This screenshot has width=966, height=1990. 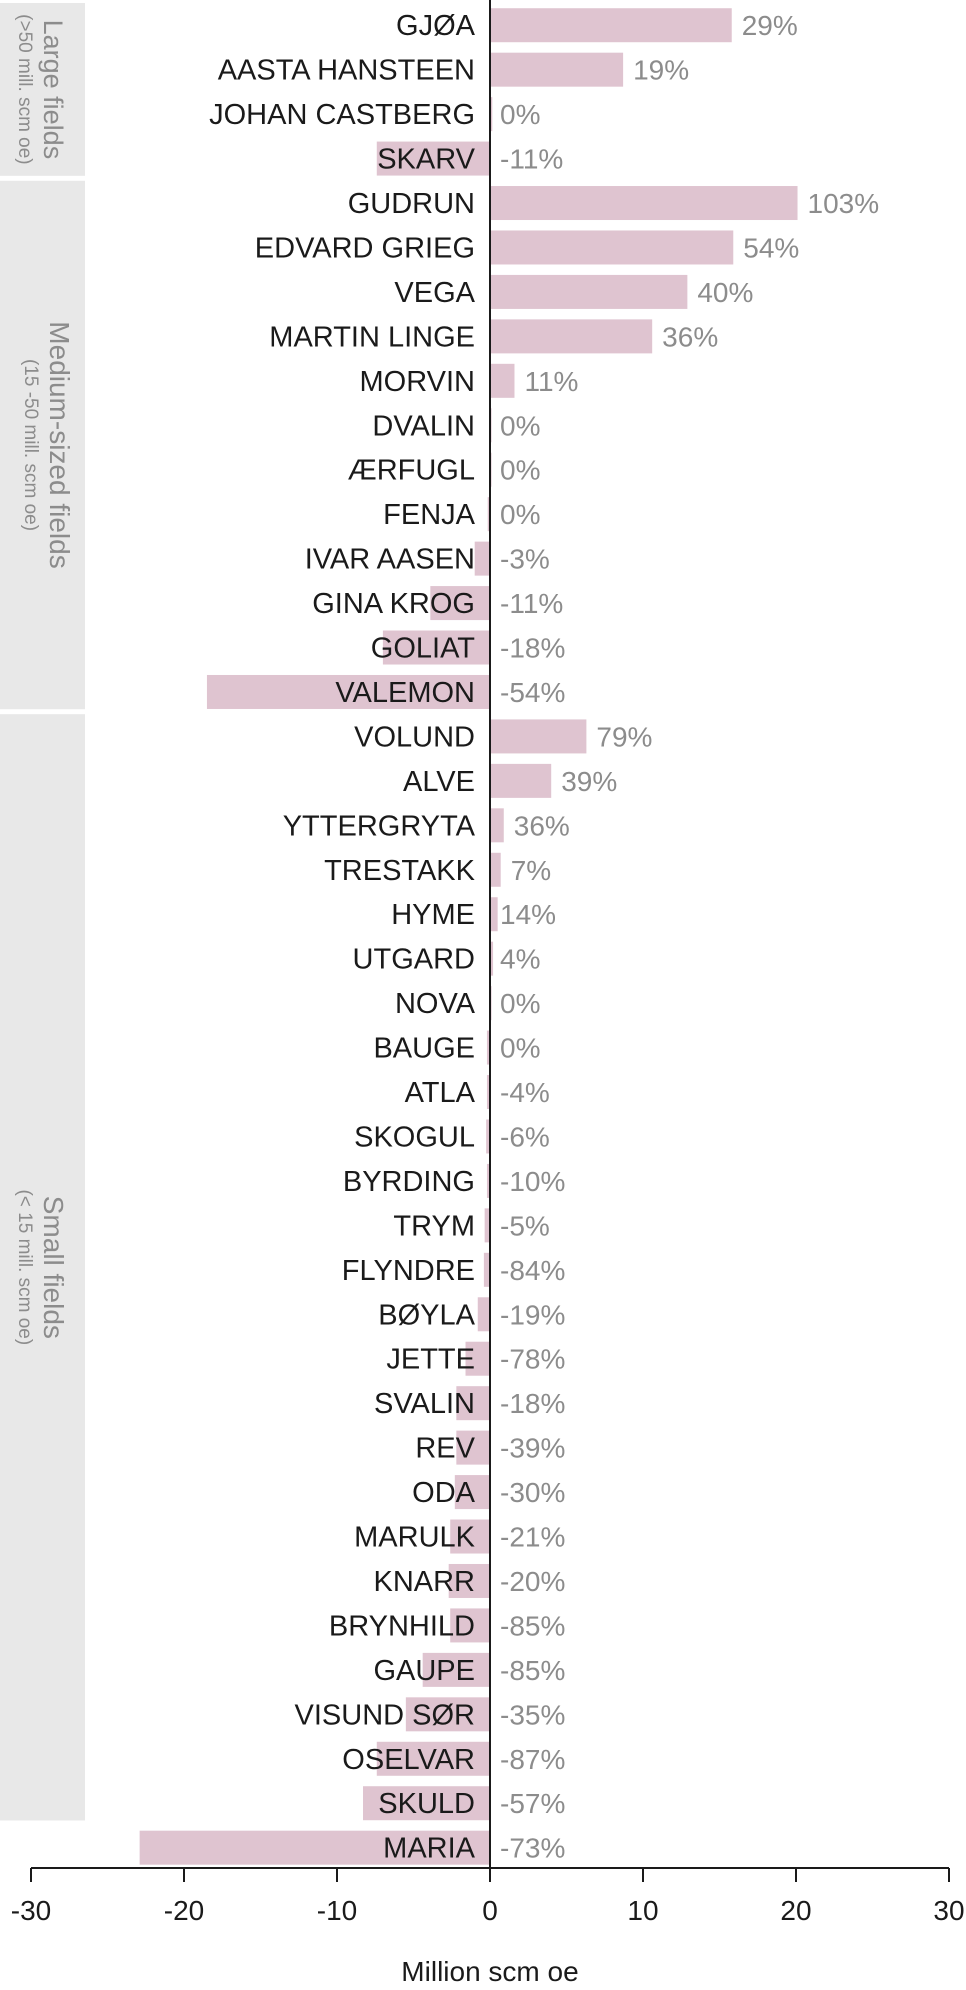 I want to click on category-label: SKOGUL, so click(x=414, y=1137).